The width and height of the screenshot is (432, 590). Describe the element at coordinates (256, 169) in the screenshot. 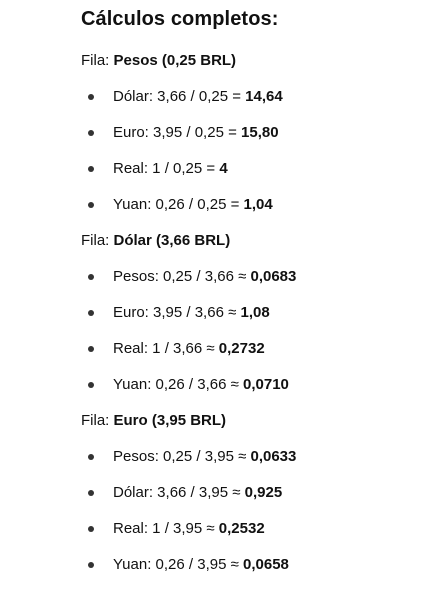

I see `list-item: Real: 1 / 0,25 = 4` at that location.